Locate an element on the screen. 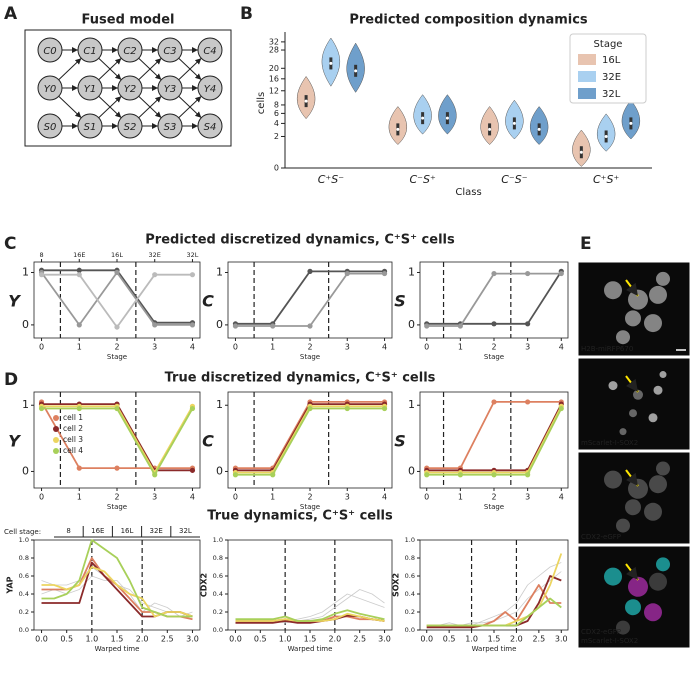 Image resolution: width=700 pixels, height=674 pixels. stage-label: 16E is located at coordinates (97, 531).